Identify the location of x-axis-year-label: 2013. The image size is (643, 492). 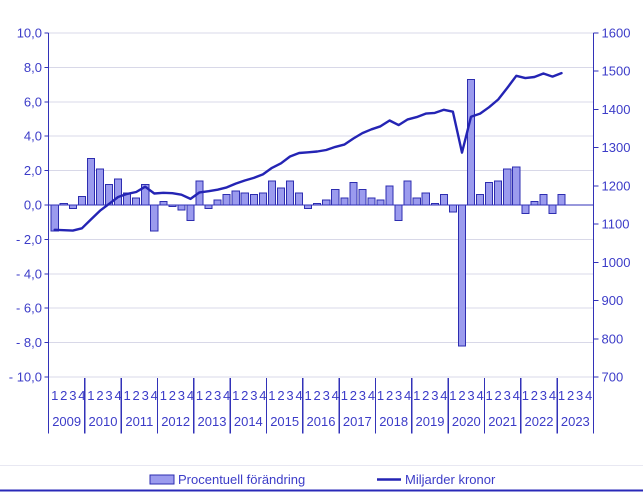
(212, 421).